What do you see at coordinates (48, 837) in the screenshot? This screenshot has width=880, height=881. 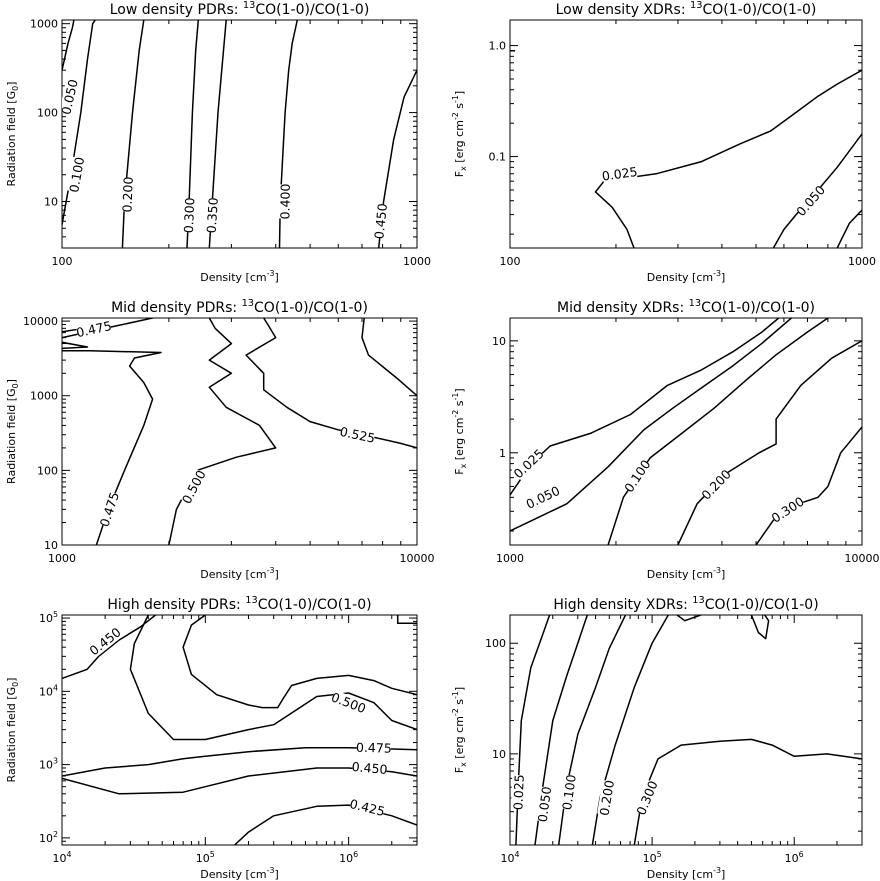 I see `y-tick-label: 102​` at bounding box center [48, 837].